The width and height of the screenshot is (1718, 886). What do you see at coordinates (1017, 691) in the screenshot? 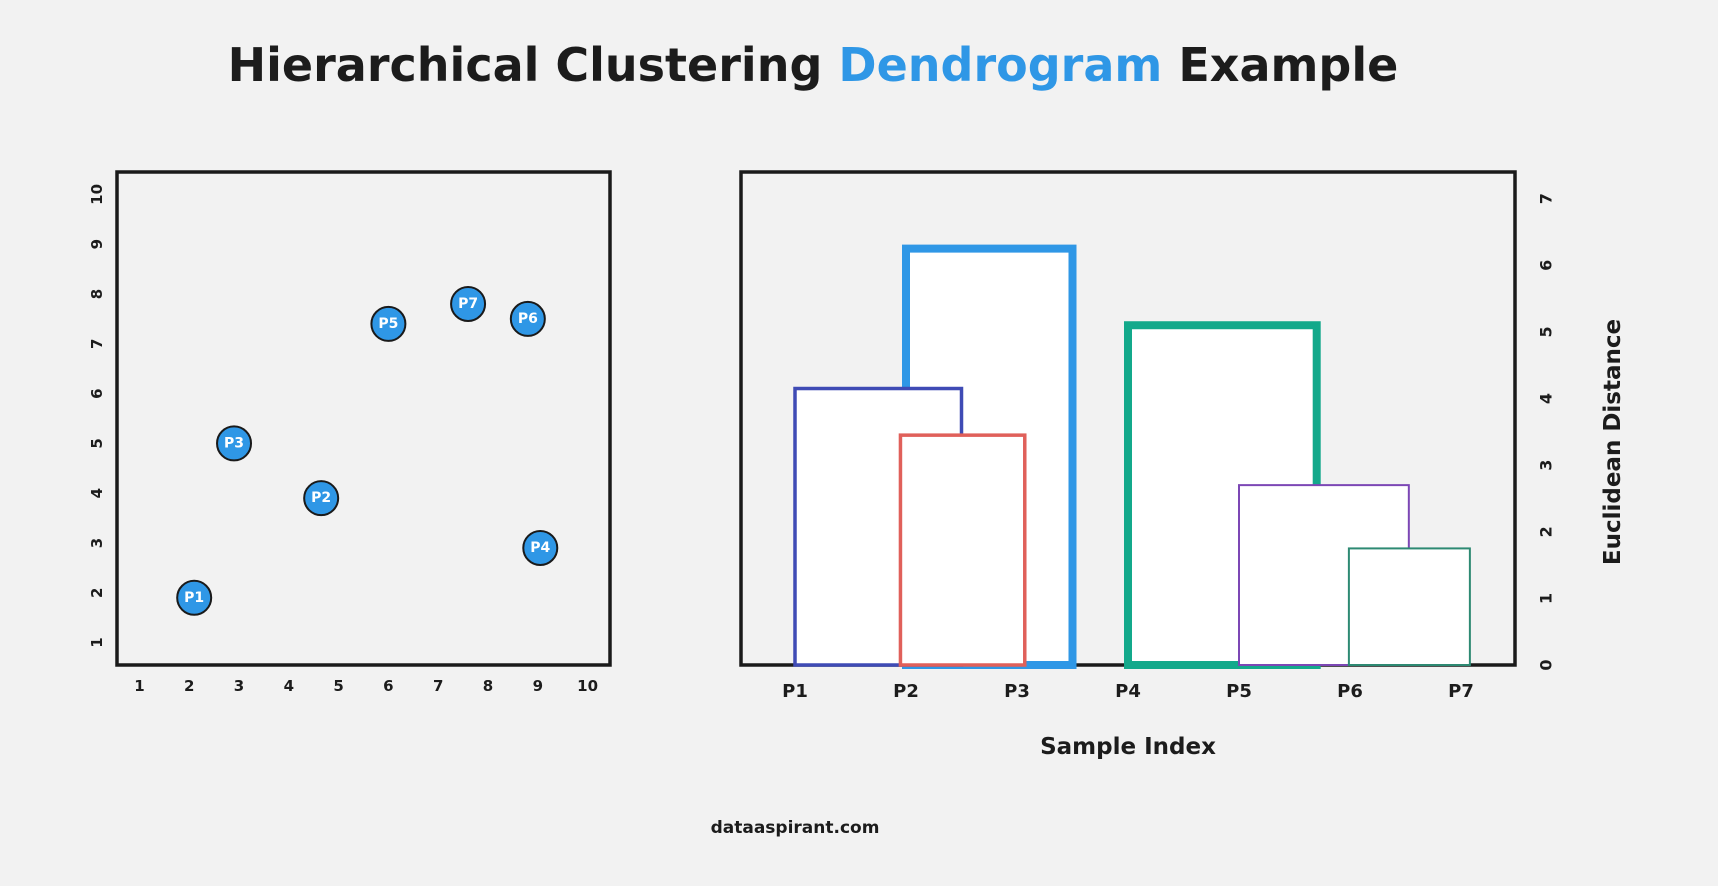
I see `dendrogram-x-tick-label: P3` at bounding box center [1017, 691].